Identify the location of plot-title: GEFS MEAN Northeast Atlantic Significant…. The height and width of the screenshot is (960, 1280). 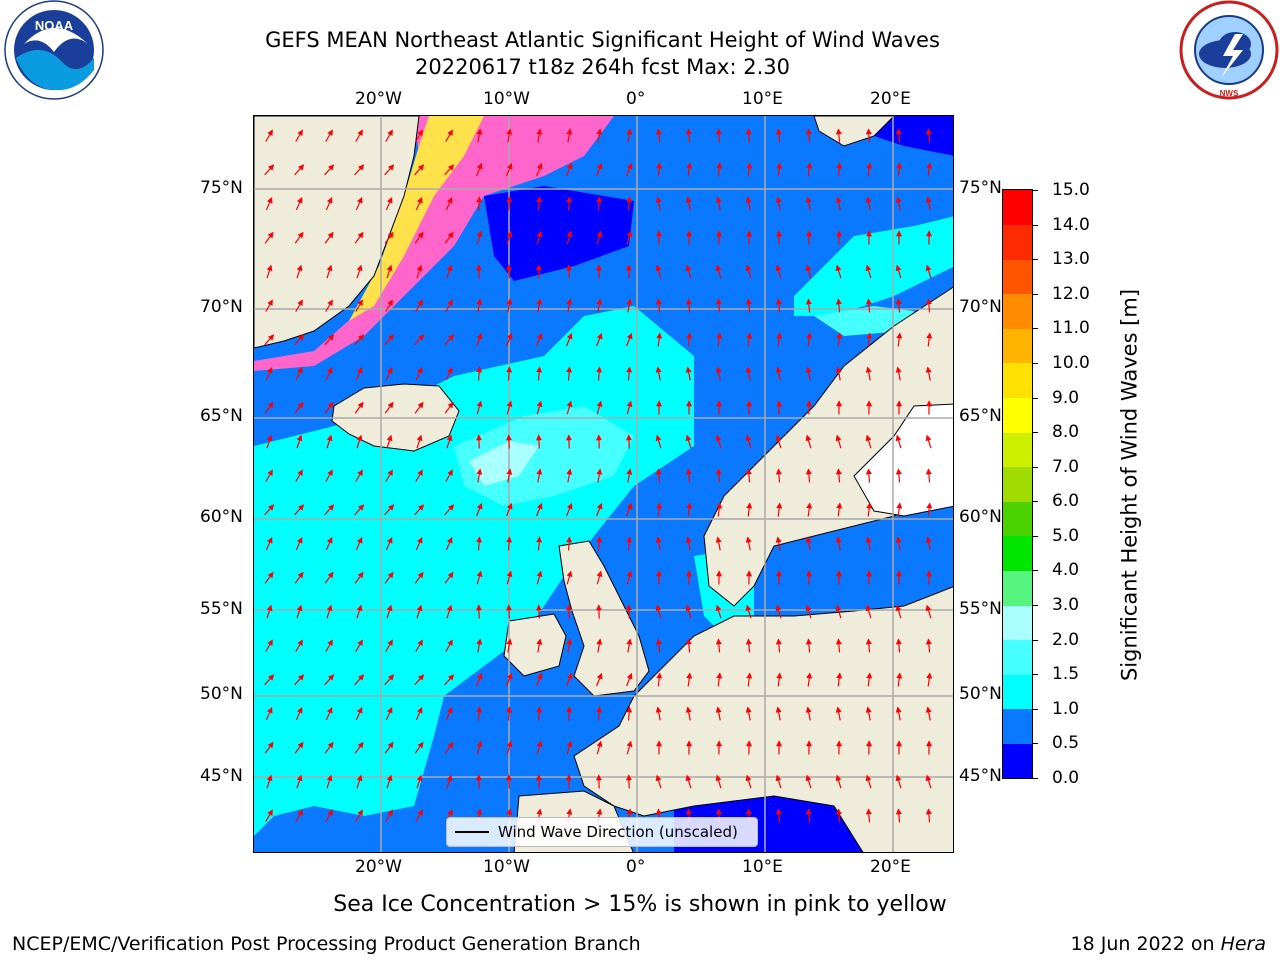
(602, 40).